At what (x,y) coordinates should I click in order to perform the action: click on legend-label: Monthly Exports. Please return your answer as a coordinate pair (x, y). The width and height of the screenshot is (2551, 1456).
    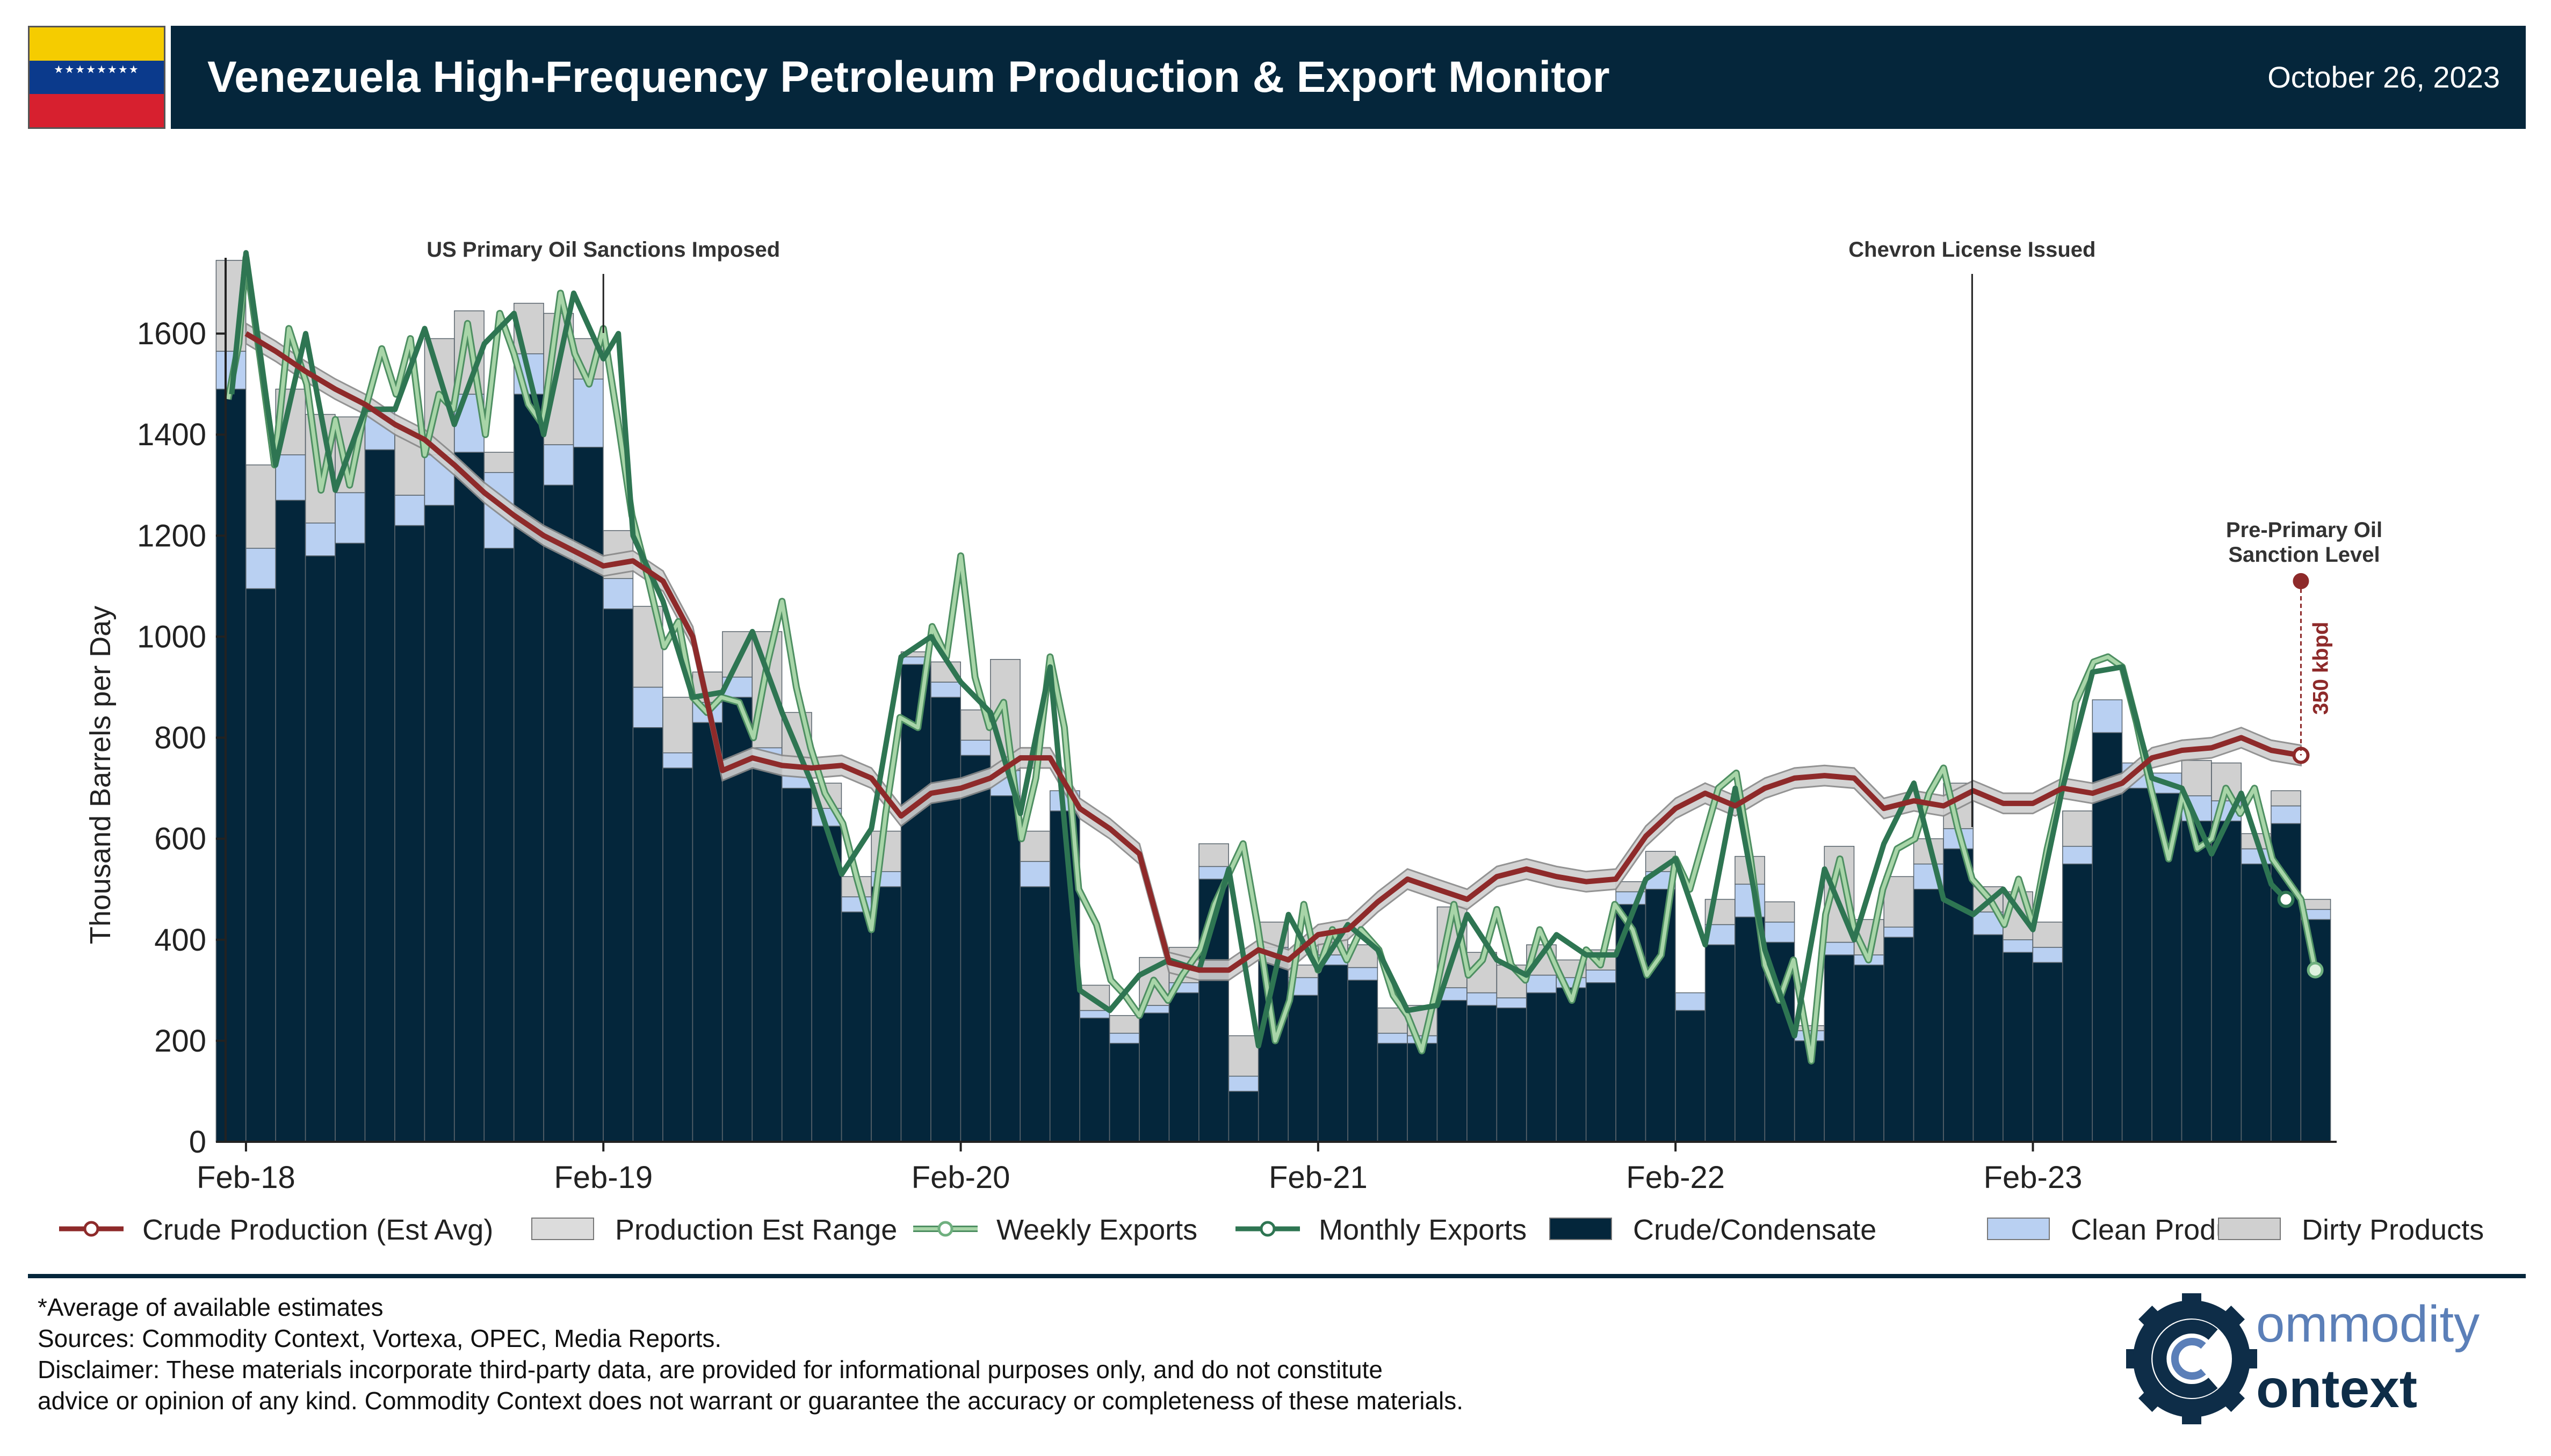
    Looking at the image, I should click on (1423, 1230).